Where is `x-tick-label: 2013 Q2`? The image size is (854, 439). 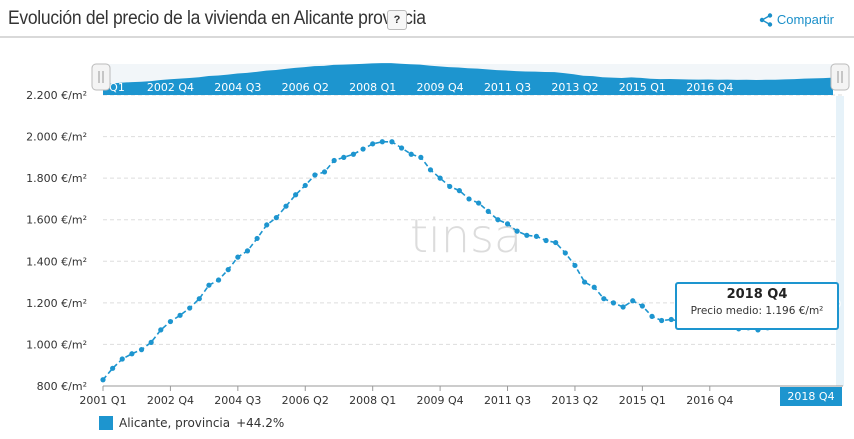 x-tick-label: 2013 Q2 is located at coordinates (574, 400).